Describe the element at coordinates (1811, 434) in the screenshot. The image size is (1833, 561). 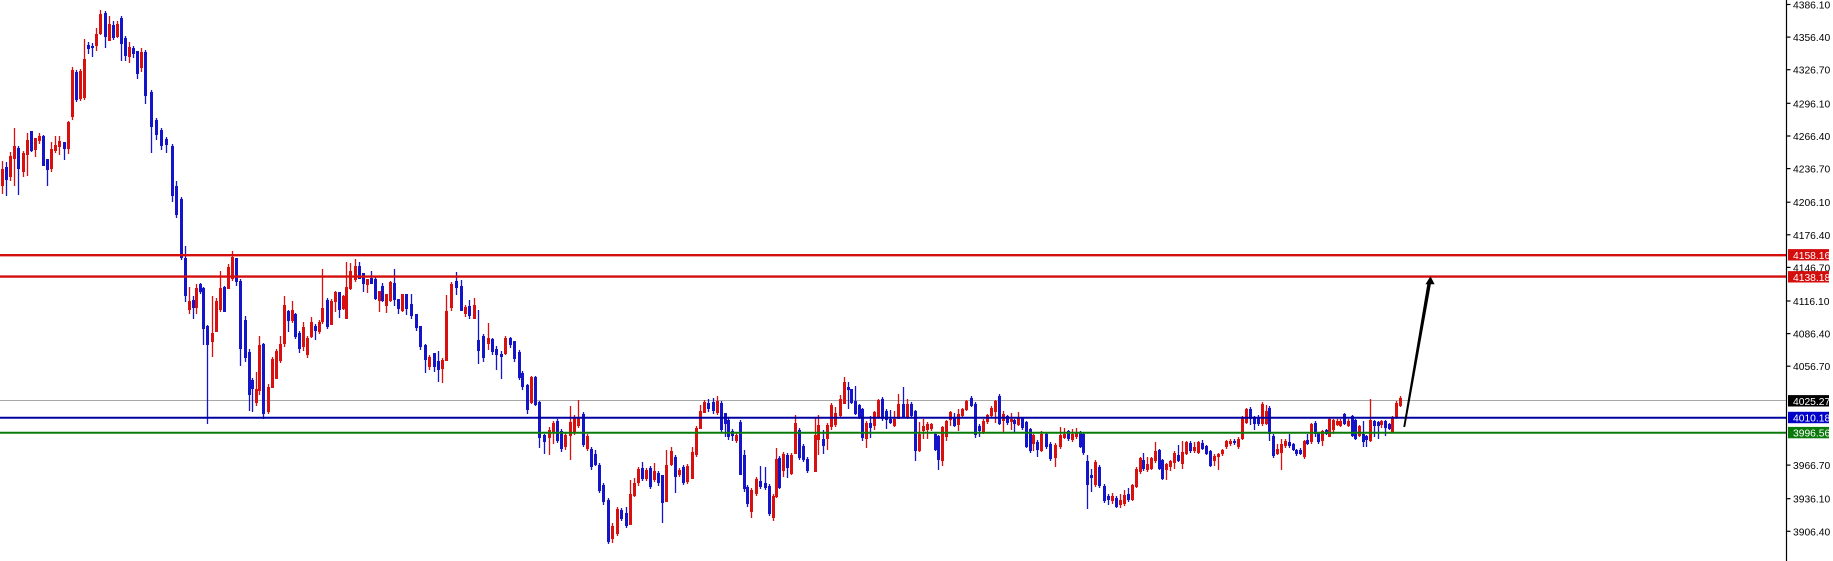
I see `svg-text: 3996.56` at that location.